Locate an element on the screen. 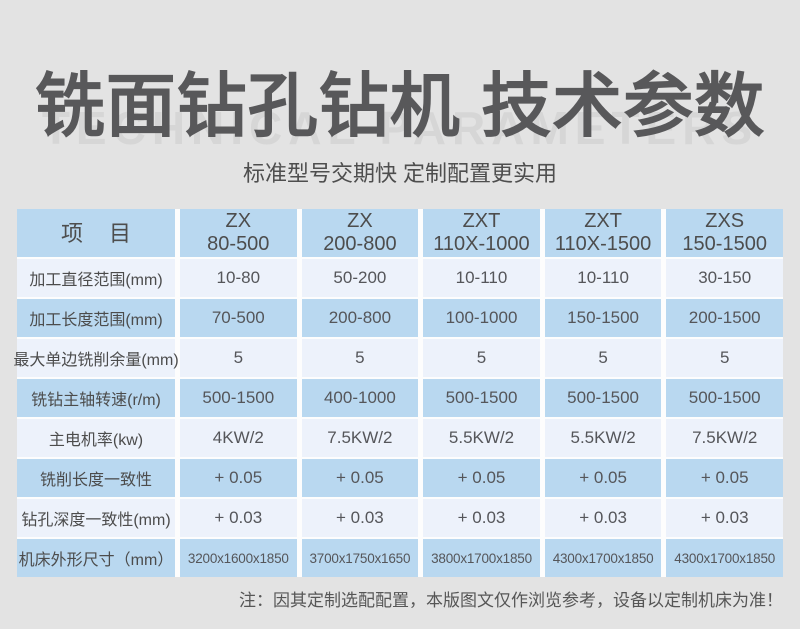  row-label: 最大单边铣削余量(mm) is located at coordinates (96, 358).